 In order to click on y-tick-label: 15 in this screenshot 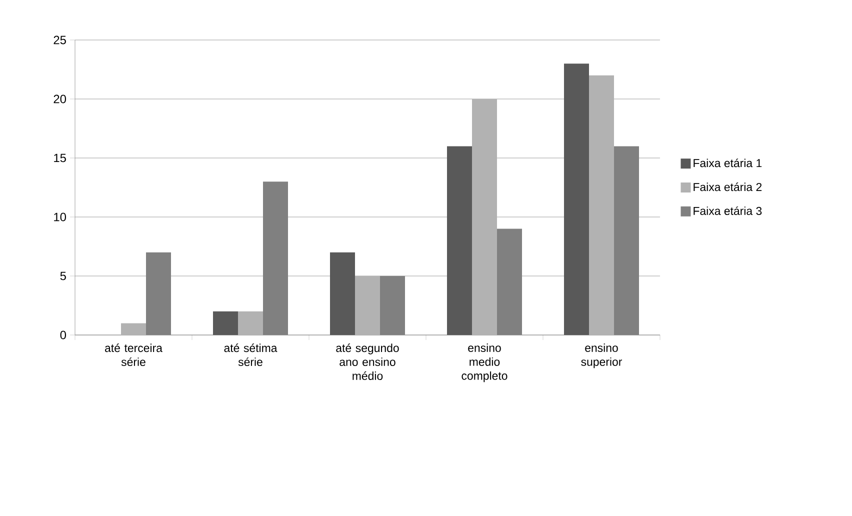, I will do `click(60, 158)`.